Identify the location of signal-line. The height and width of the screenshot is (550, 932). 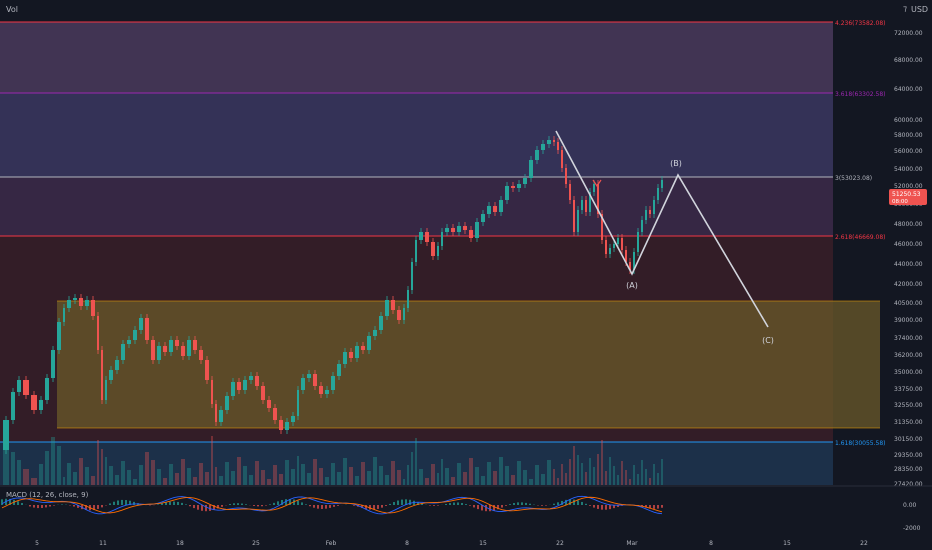
(332, 505).